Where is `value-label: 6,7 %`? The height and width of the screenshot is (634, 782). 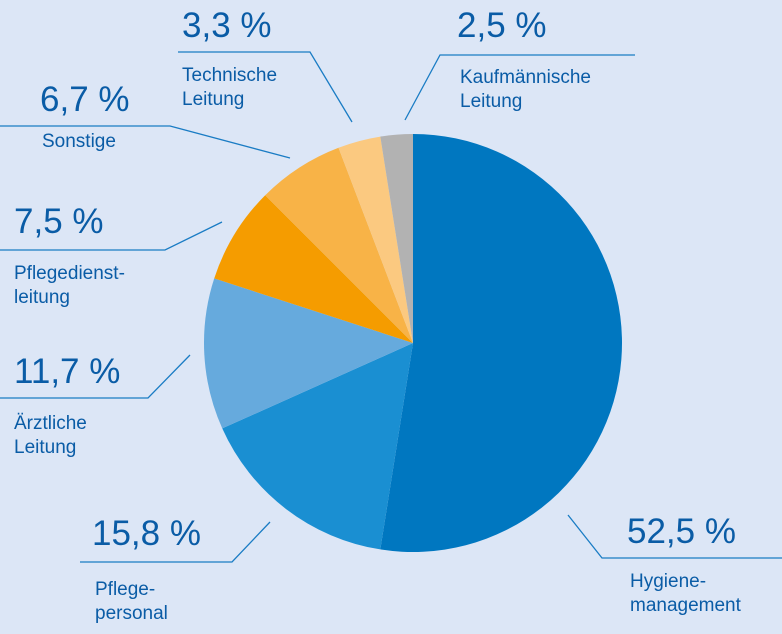
value-label: 6,7 % is located at coordinates (85, 99).